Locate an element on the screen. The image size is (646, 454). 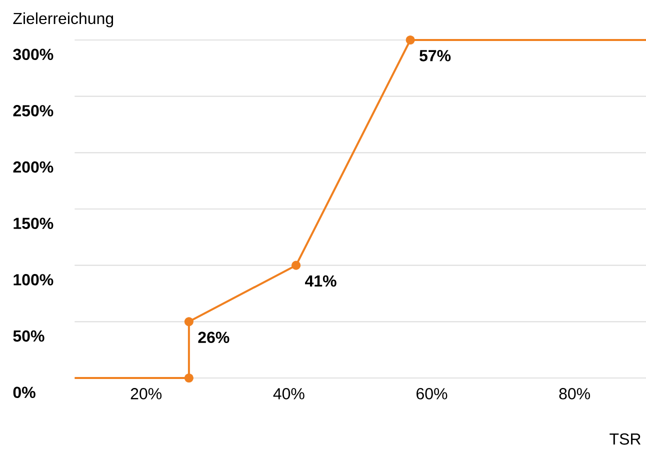
x-tick-label: 20% is located at coordinates (146, 394).